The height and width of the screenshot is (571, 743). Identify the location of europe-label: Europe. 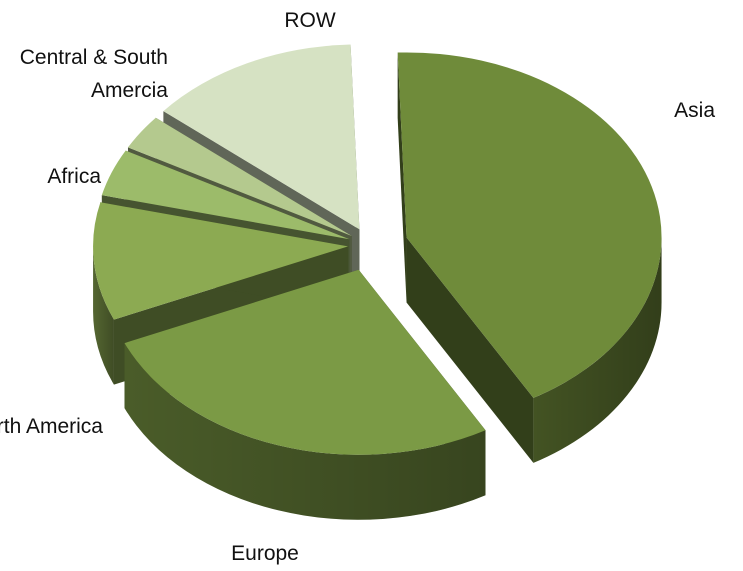
(265, 553).